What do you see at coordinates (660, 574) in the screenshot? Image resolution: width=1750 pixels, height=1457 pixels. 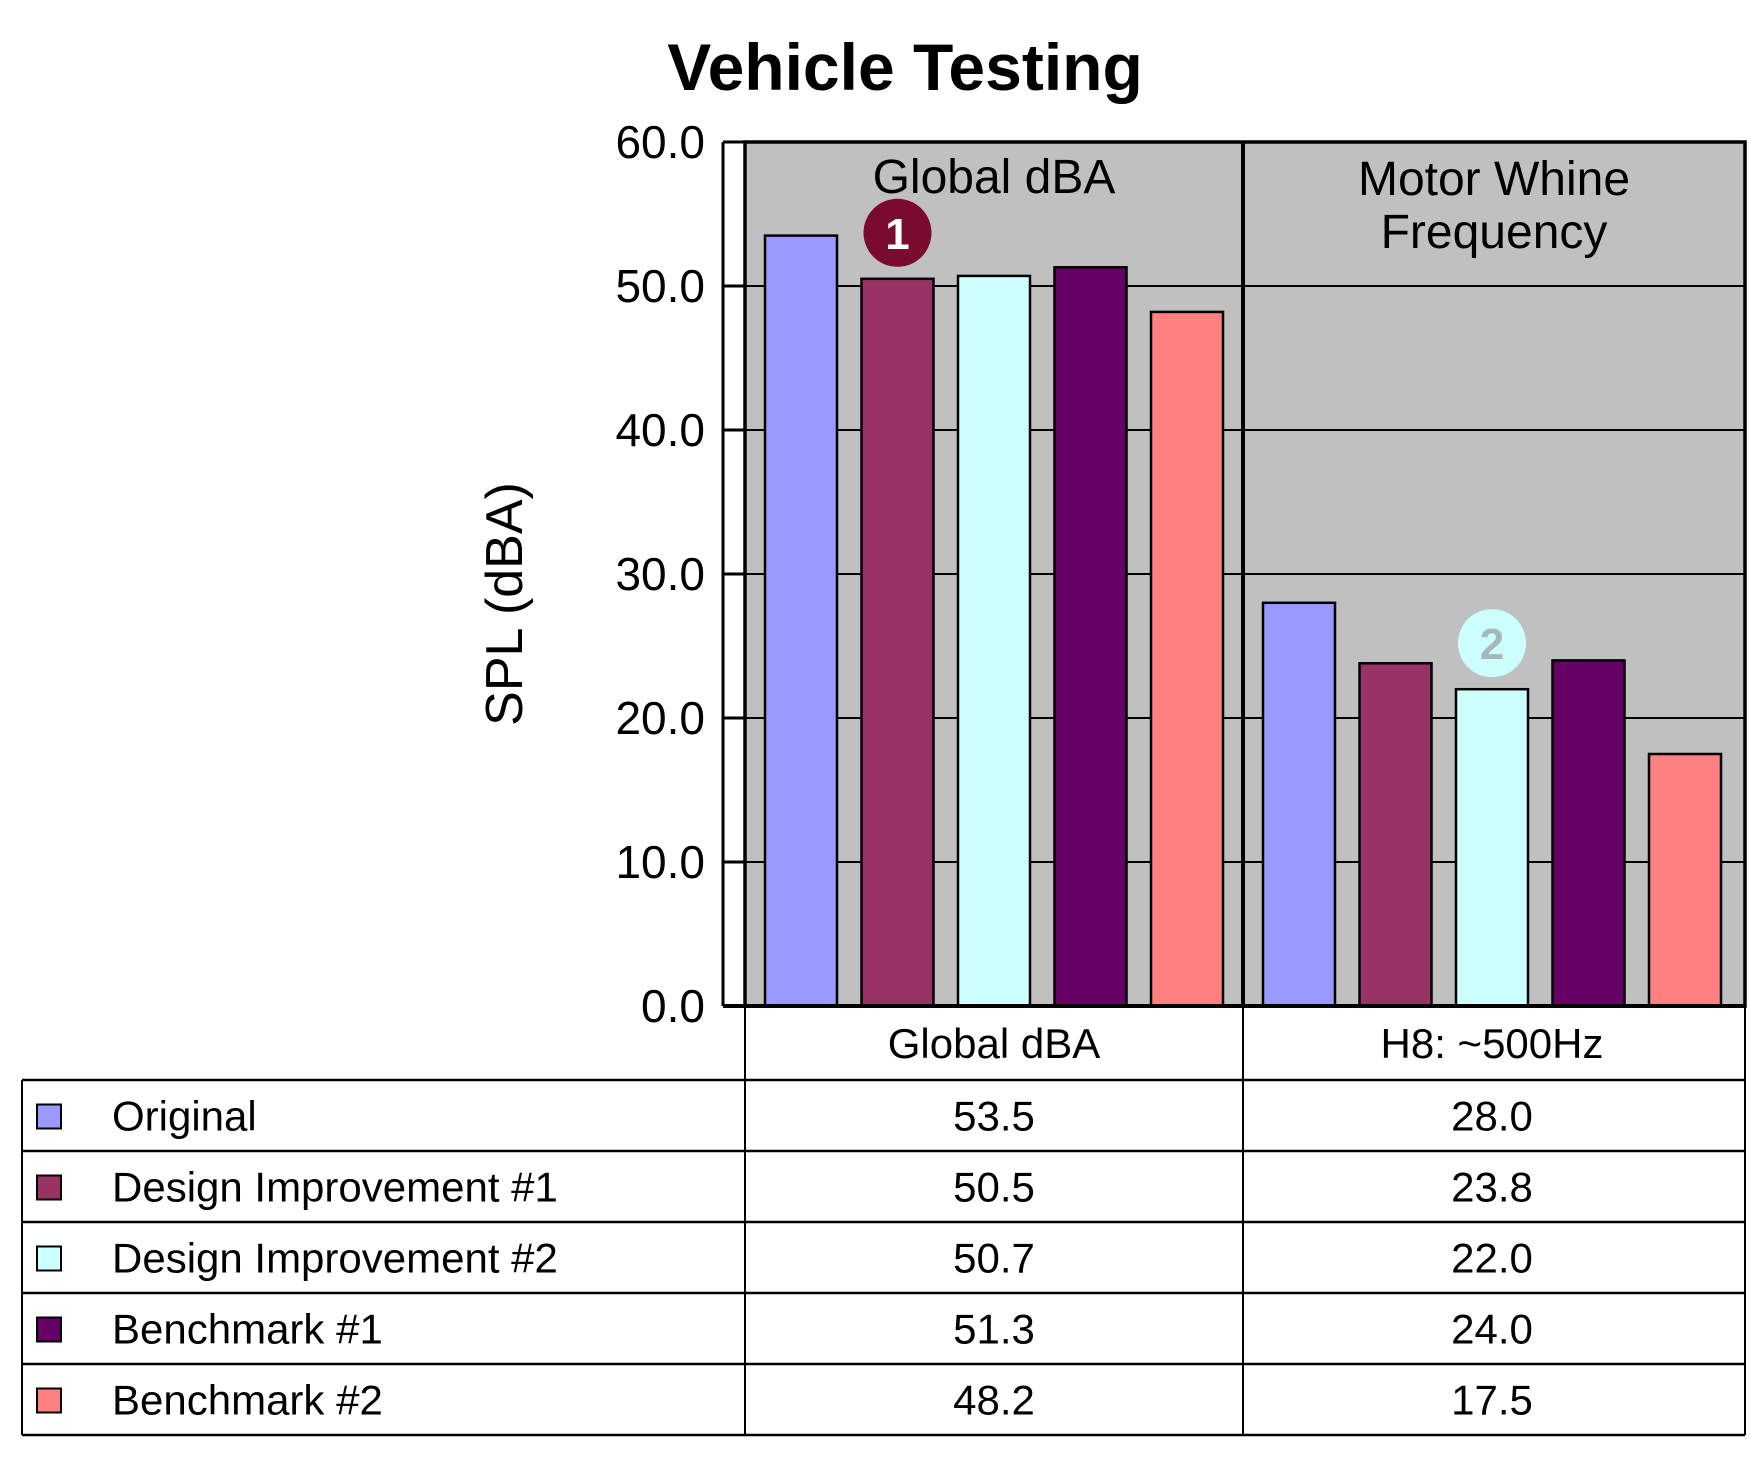 I see `y-tick-label: 30.0` at bounding box center [660, 574].